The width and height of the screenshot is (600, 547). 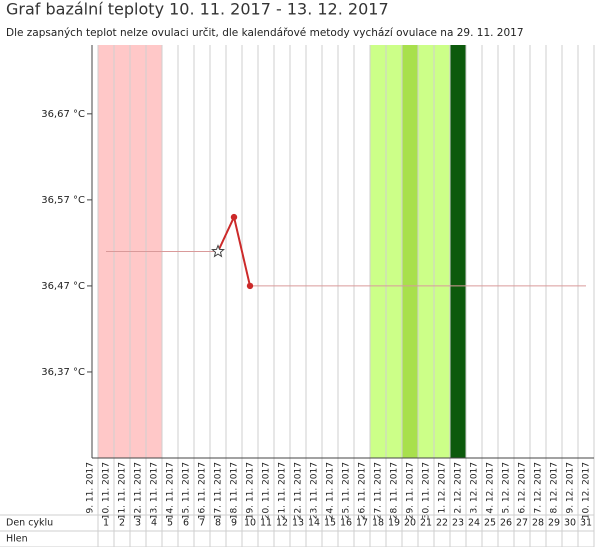 What do you see at coordinates (539, 488) in the screenshot?
I see `x-tick-label: 7. 12. 2017` at bounding box center [539, 488].